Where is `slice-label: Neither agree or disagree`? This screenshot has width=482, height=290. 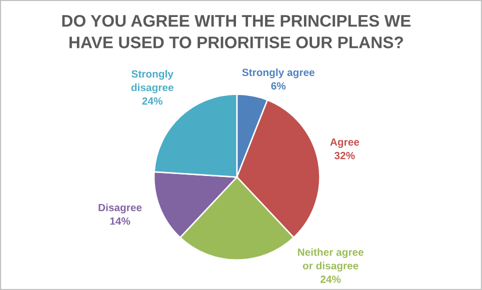
slice-label: Neither agree or disagree is located at coordinates (331, 260).